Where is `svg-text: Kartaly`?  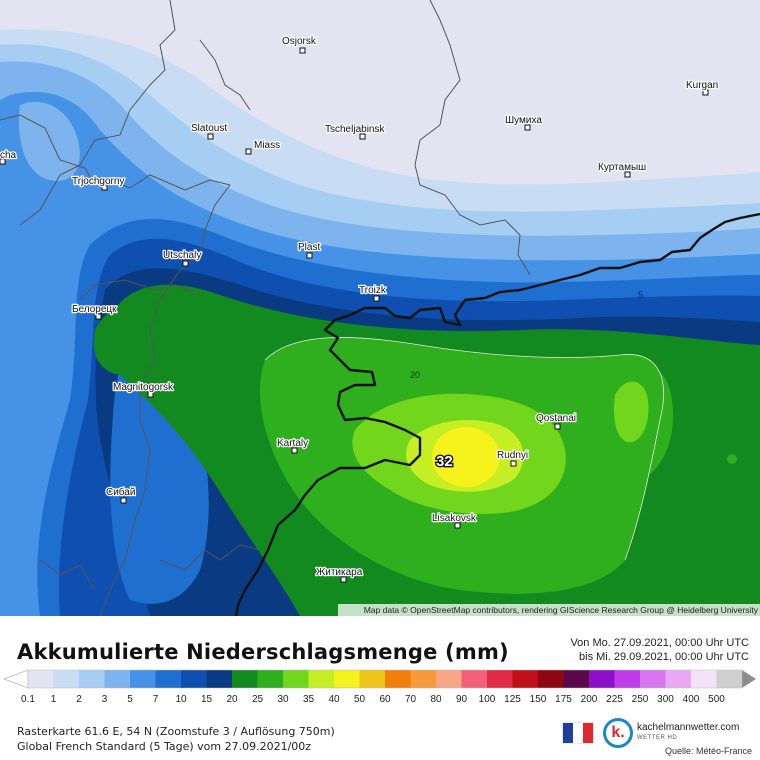
svg-text: Kartaly is located at coordinates (292, 443).